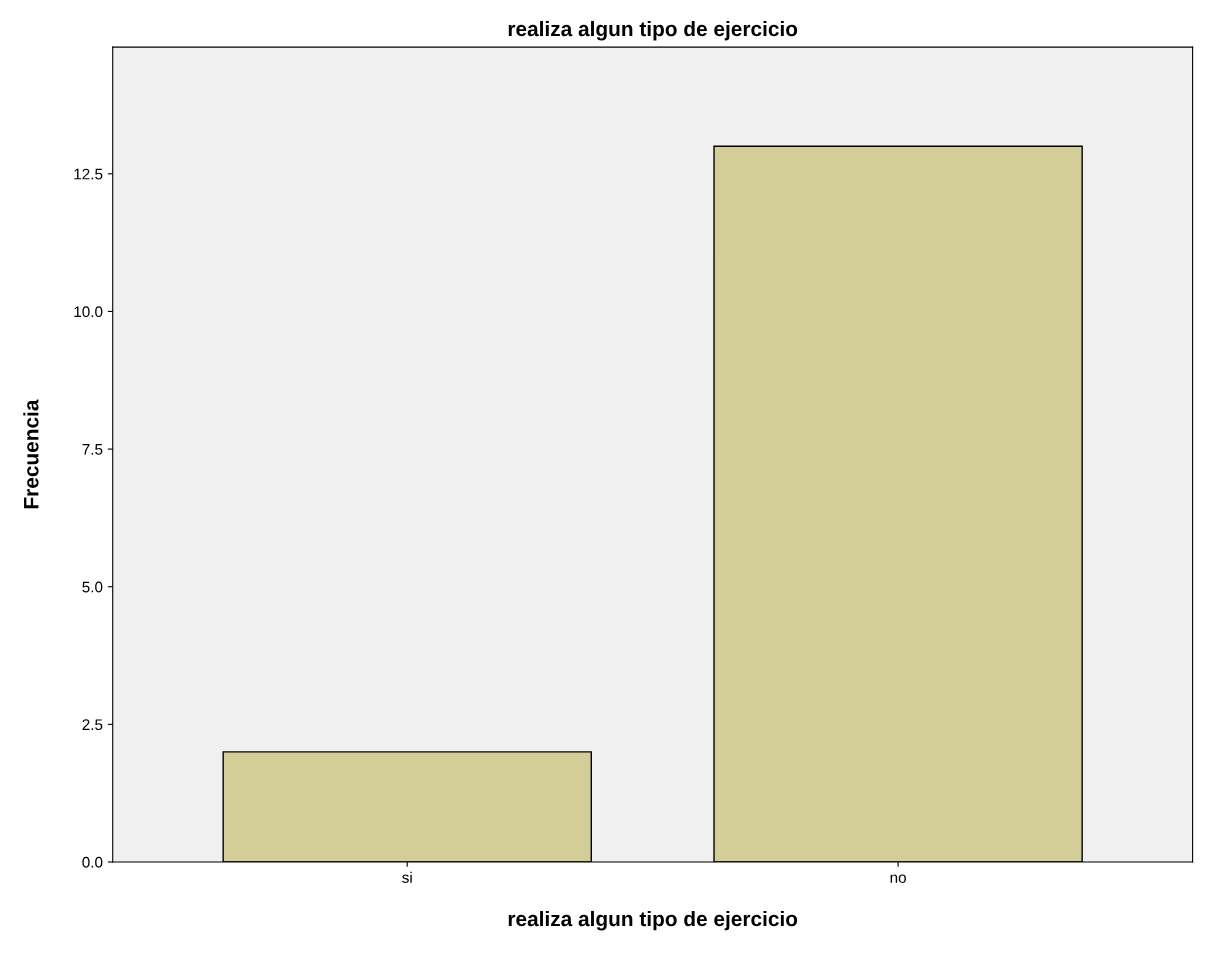 The width and height of the screenshot is (1212, 953). I want to click on y-tick-label: 7.5, so click(92, 449).